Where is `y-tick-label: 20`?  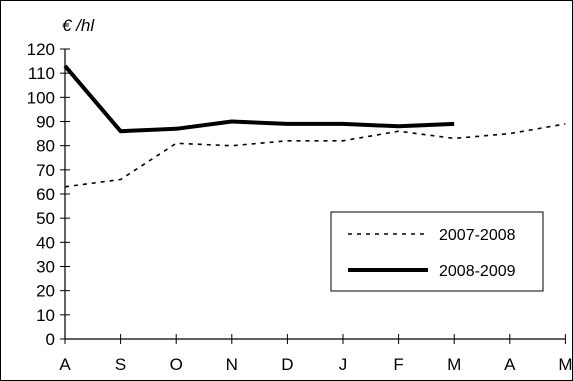 y-tick-label: 20 is located at coordinates (45, 291).